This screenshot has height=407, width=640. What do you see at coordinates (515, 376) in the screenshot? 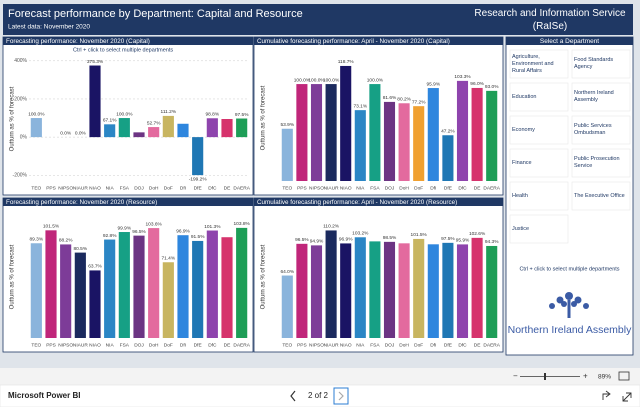
I see `zoom-out: −` at bounding box center [515, 376].